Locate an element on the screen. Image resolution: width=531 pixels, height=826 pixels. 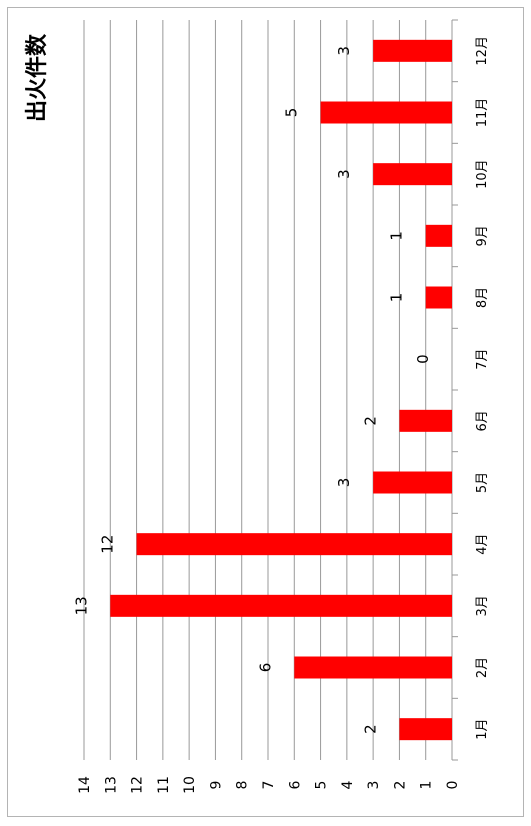
month-label-group: 10月 is located at coordinates (482, 174).